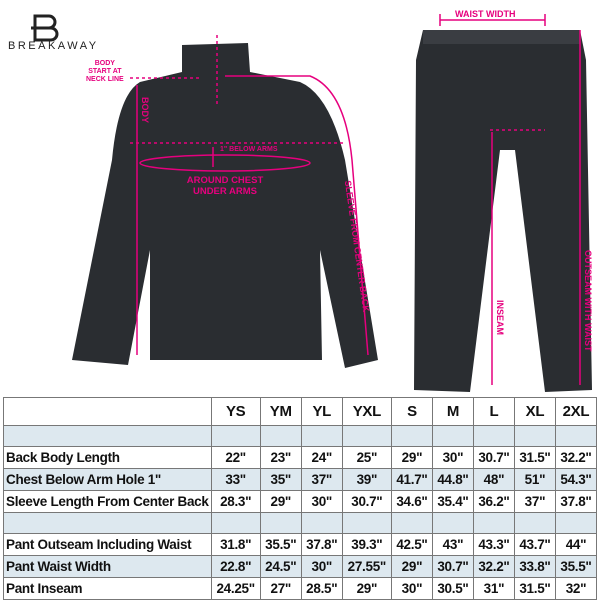 The height and width of the screenshot is (600, 600). I want to click on outseam-label: OUTSEAM WITH WAIST, so click(588, 301).